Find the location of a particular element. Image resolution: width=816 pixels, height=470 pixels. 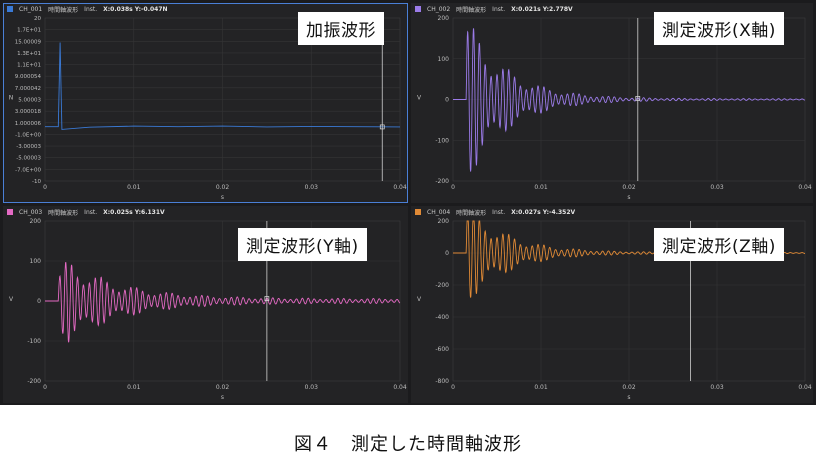

cursor-readout: X:0.021s Y:2.778V is located at coordinates (542, 9).